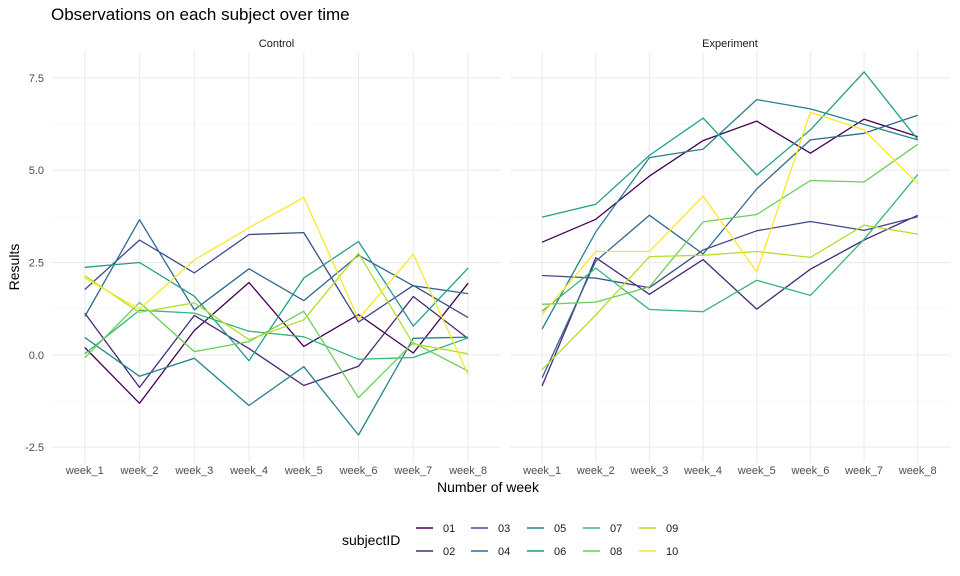  I want to click on panel-label-control: Control, so click(276, 44).